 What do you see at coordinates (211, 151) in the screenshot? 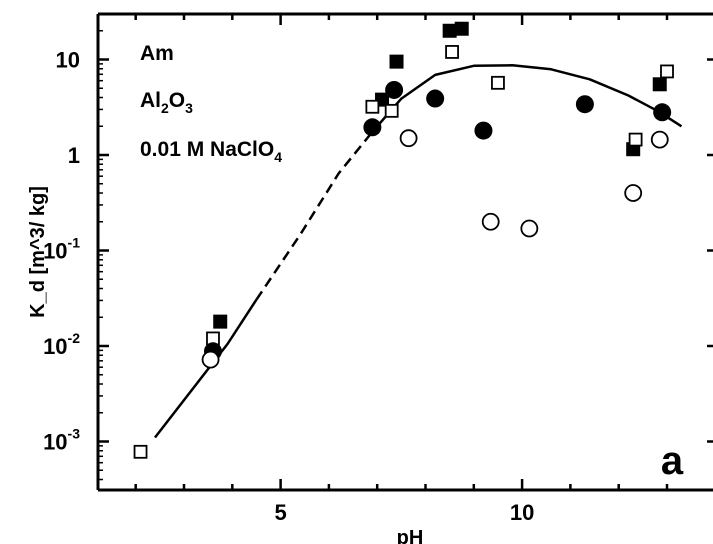
I see `annotation-electrolyte: 0.01 M NaClO4` at bounding box center [211, 151].